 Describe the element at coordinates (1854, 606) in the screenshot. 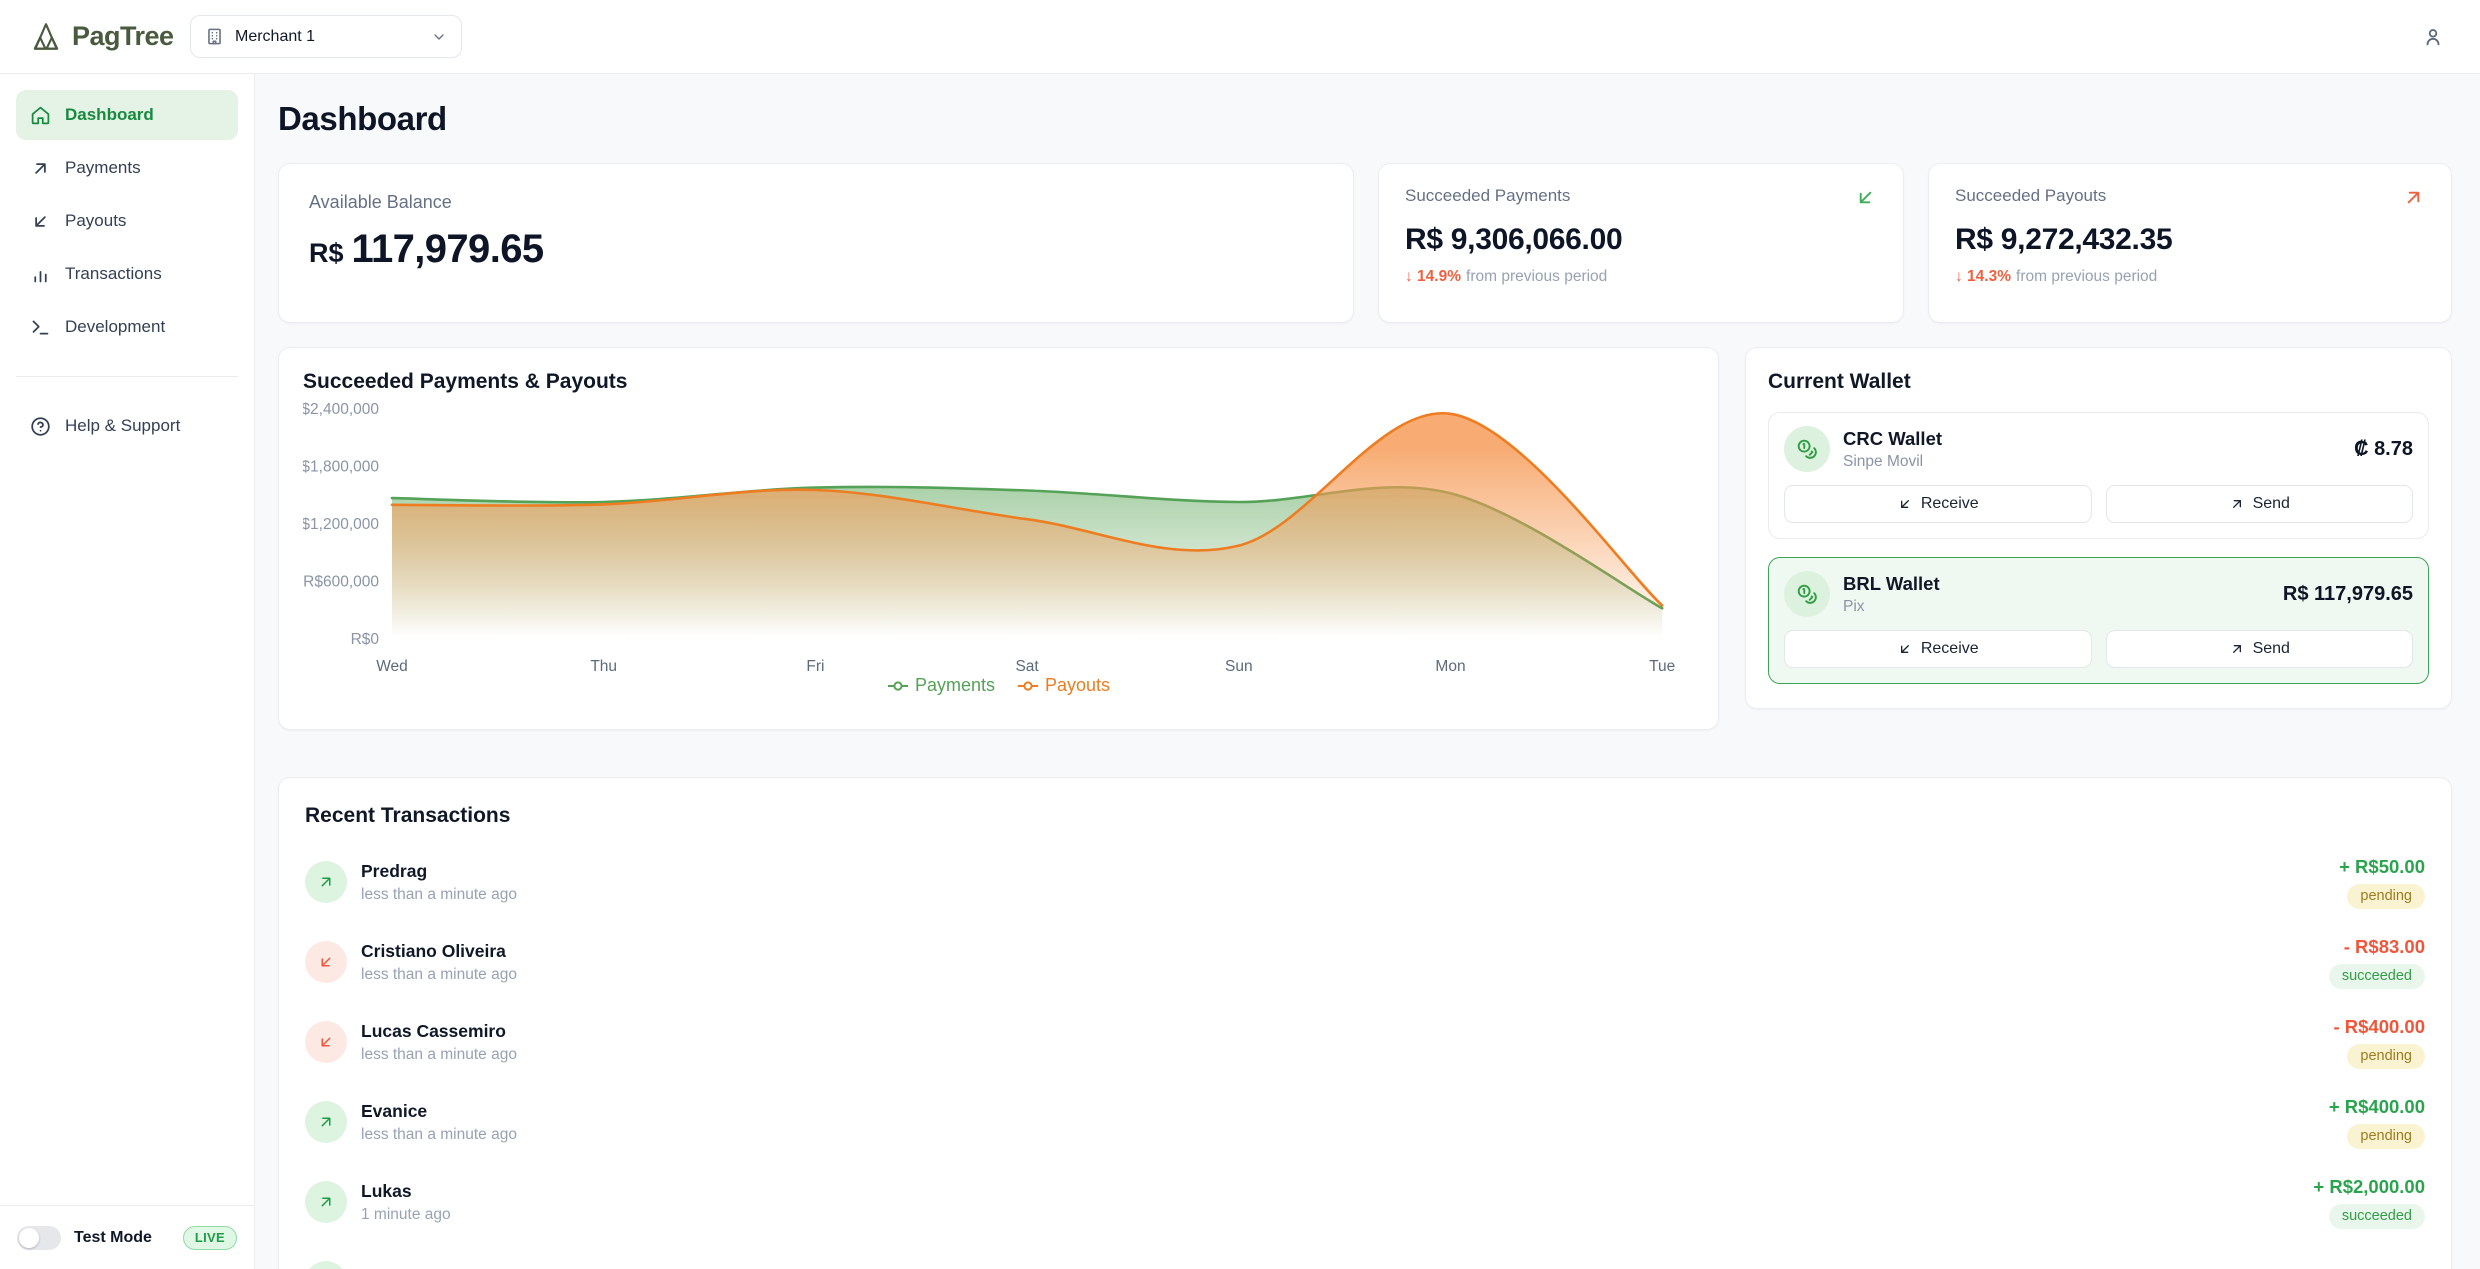

I see `wallet-method: Pix` at that location.